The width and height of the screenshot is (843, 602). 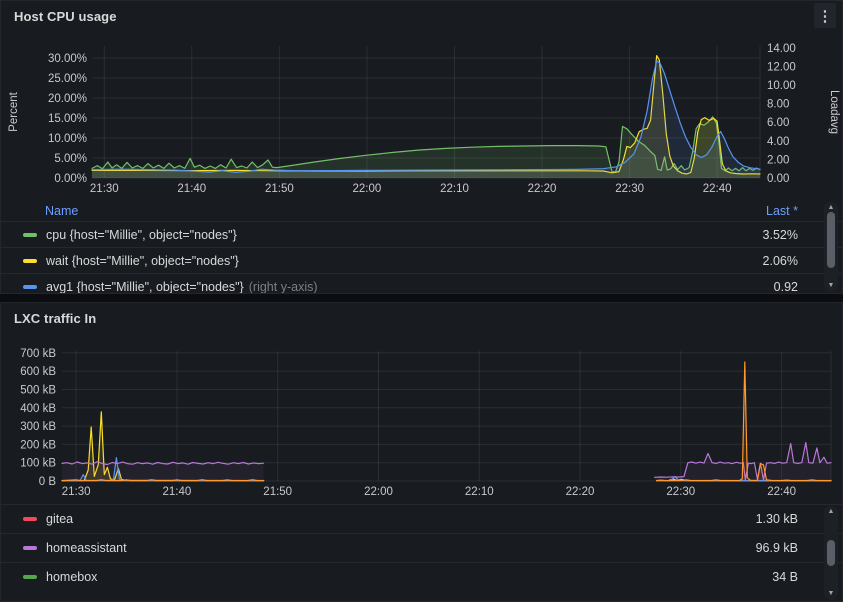 What do you see at coordinates (142, 260) in the screenshot?
I see `series-name: wait {host="Millie", object="nodes"}` at bounding box center [142, 260].